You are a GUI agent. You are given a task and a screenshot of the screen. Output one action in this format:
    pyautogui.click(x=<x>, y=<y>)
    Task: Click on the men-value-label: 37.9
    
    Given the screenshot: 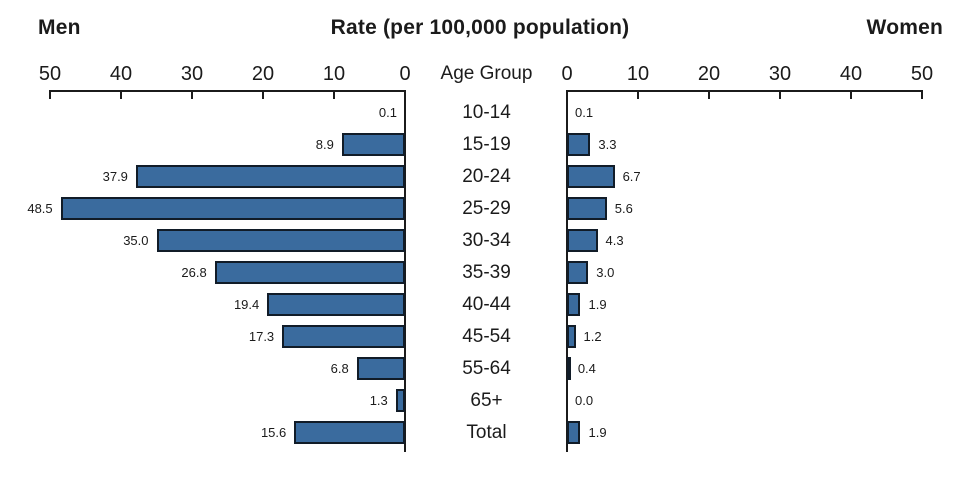 What is the action you would take?
    pyautogui.click(x=115, y=176)
    